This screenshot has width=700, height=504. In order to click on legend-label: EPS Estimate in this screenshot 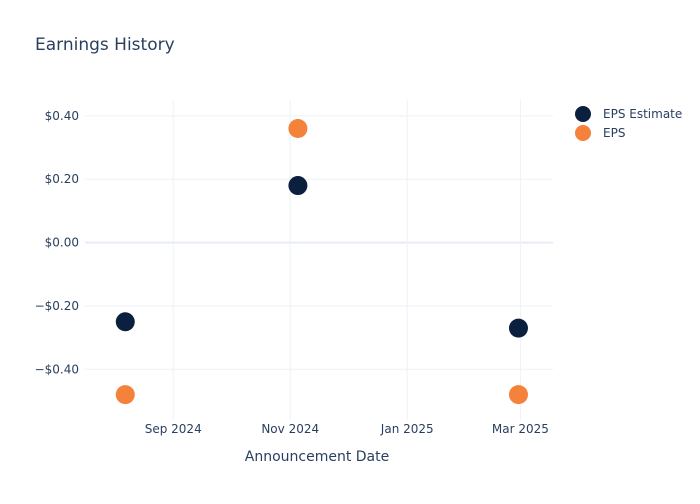, I will do `click(642, 114)`.